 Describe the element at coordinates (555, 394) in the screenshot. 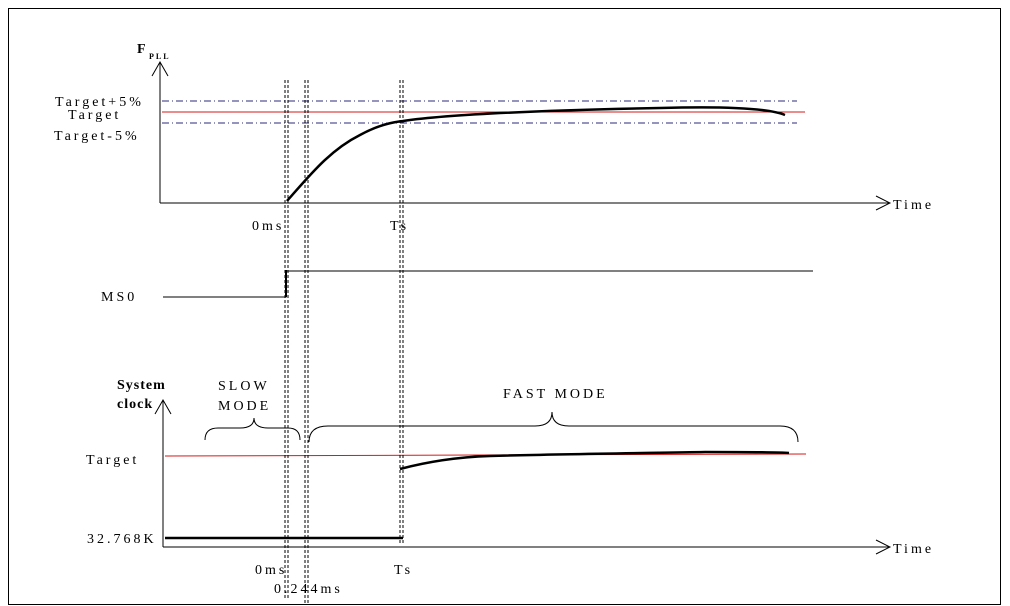

I see `fast-mode-label: FAST MODE` at that location.